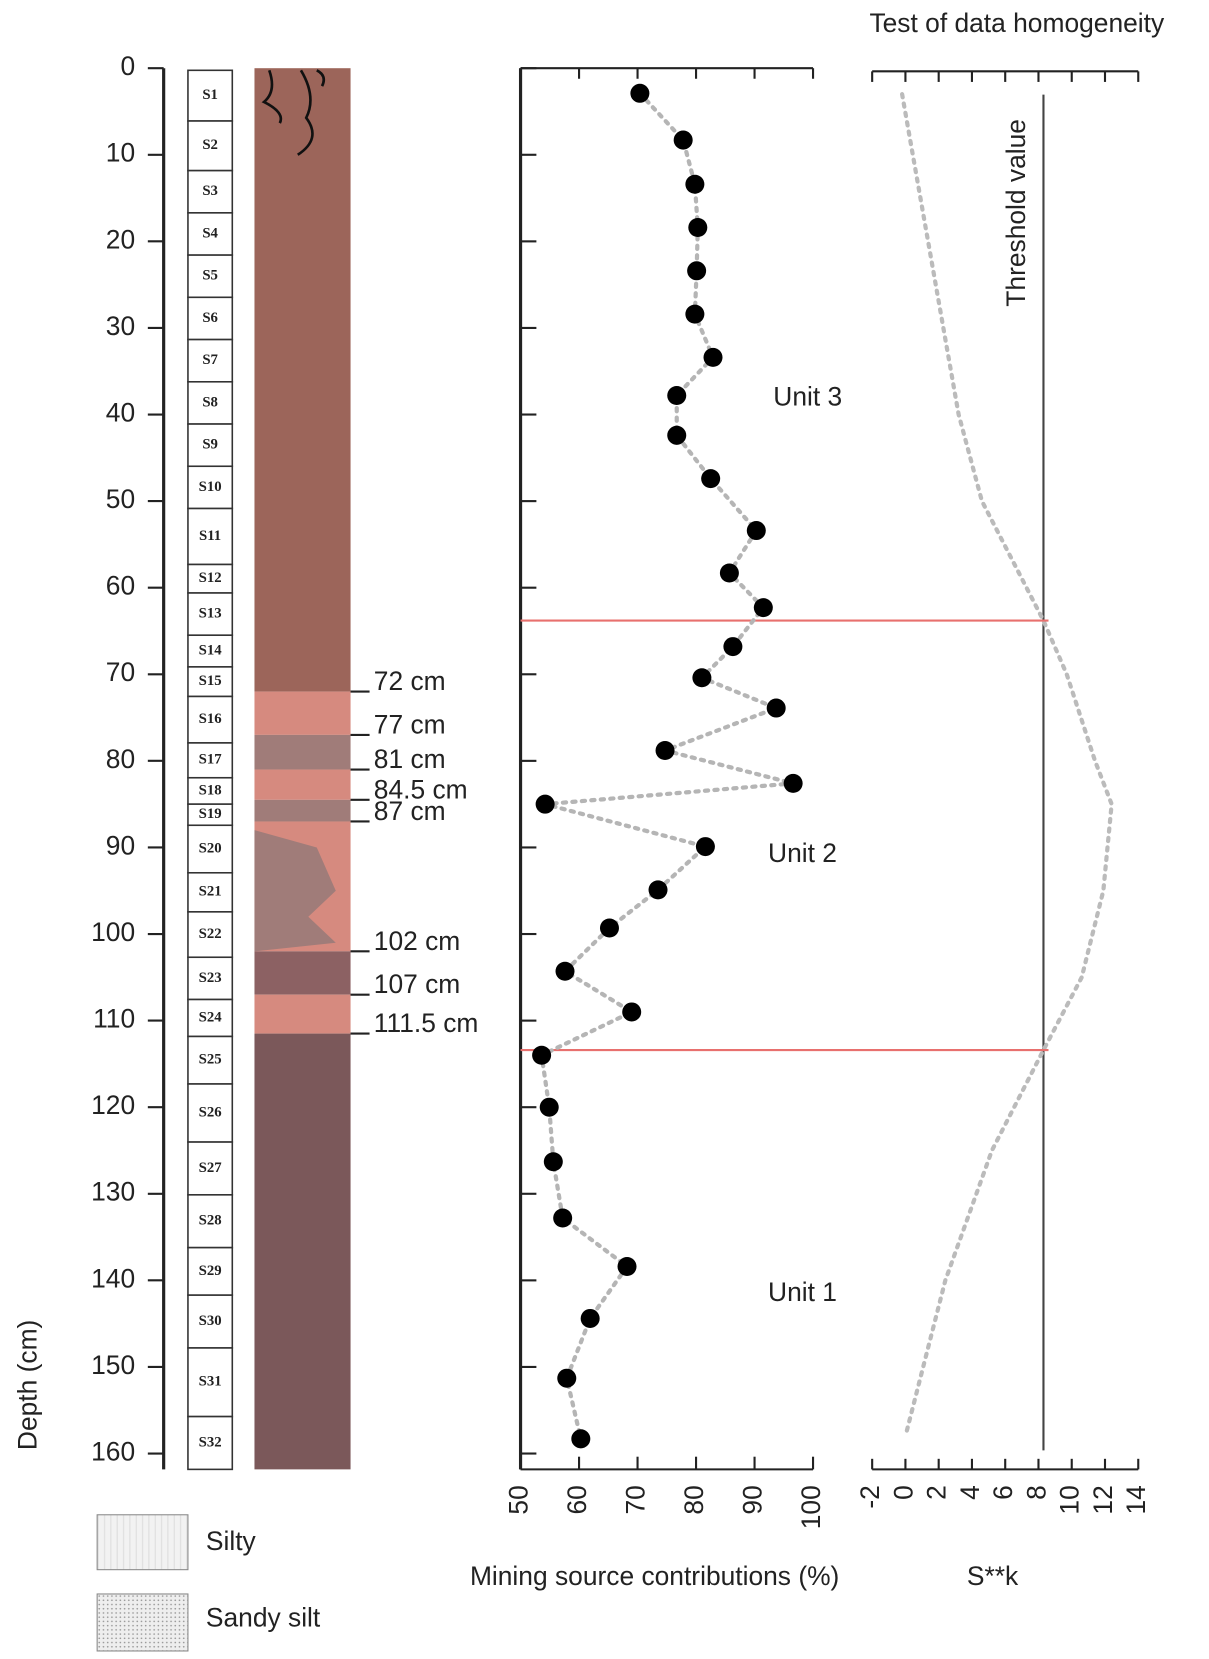  What do you see at coordinates (120, 586) in the screenshot?
I see `y-tick-label: 60` at bounding box center [120, 586].